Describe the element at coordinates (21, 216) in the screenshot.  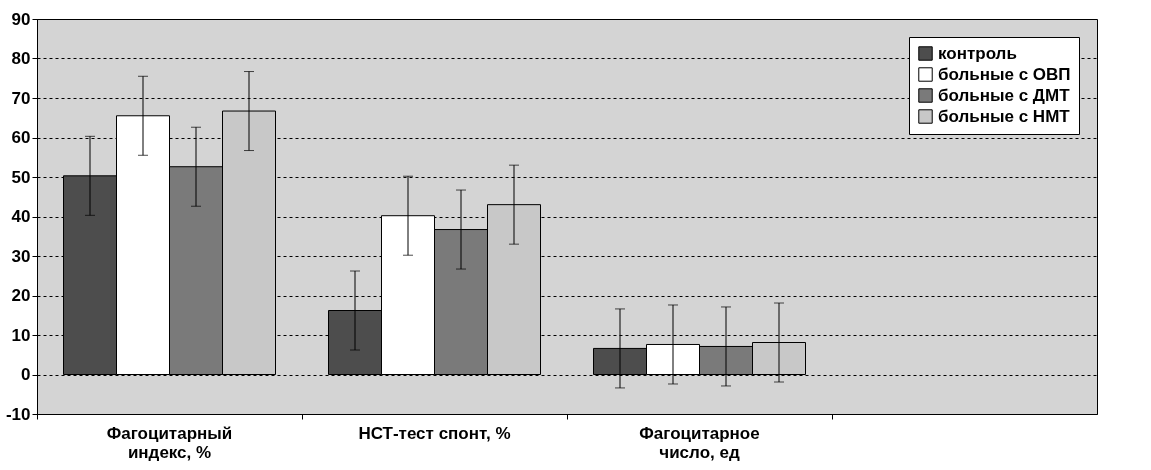
I see `y-tick-label: 40` at that location.